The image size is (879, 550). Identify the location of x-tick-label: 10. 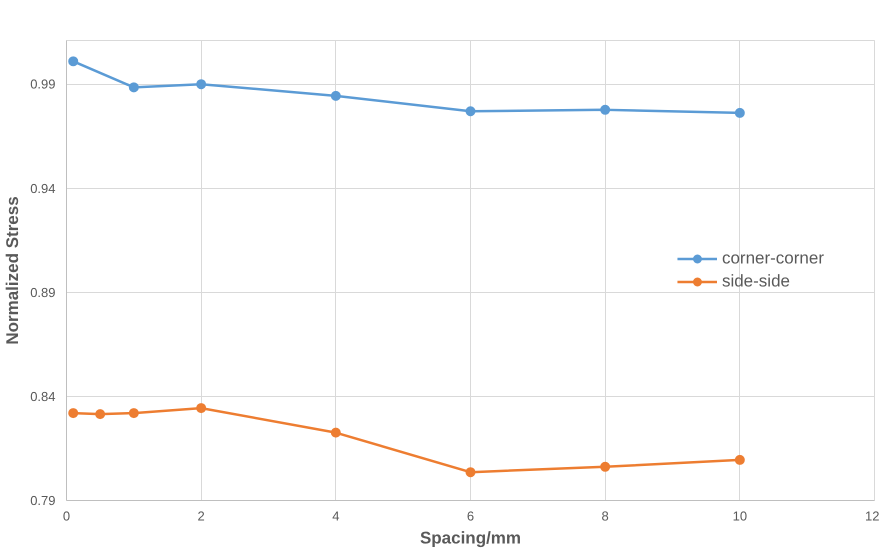
(740, 516).